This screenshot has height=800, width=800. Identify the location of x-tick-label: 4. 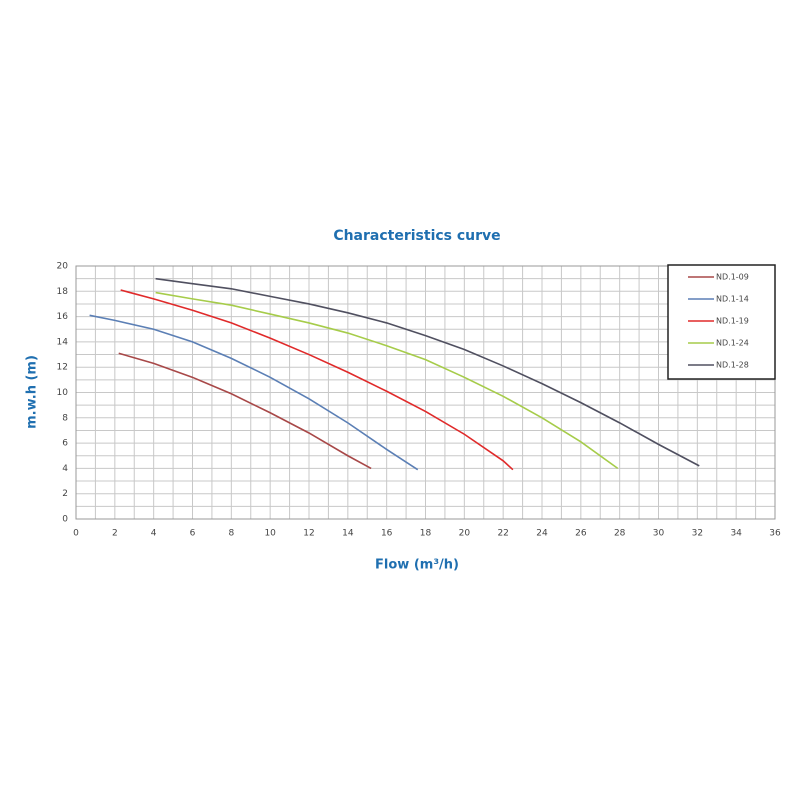
(154, 534).